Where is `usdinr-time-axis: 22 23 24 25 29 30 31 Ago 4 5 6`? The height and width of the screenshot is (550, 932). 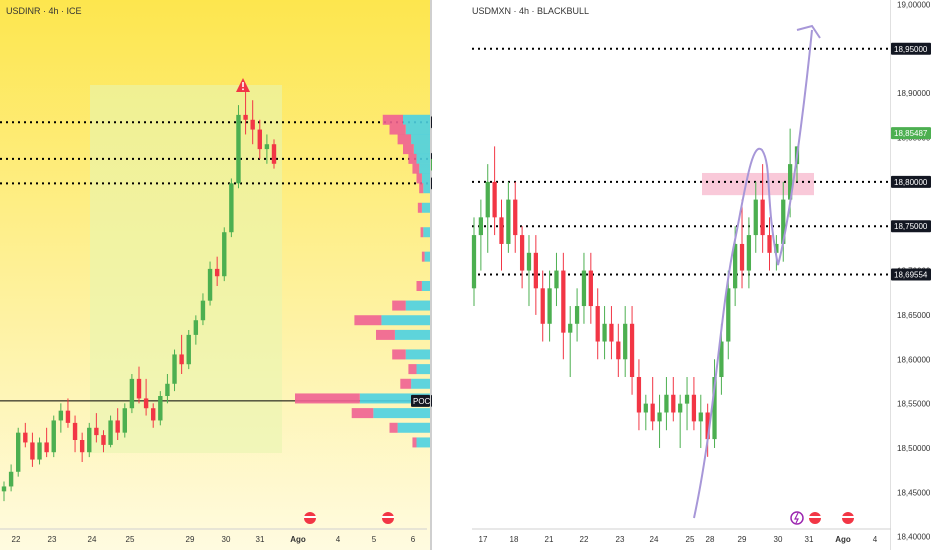
usdinr-time-axis: 22 23 24 25 29 30 31 Ago 4 5 6 is located at coordinates (213, 536).